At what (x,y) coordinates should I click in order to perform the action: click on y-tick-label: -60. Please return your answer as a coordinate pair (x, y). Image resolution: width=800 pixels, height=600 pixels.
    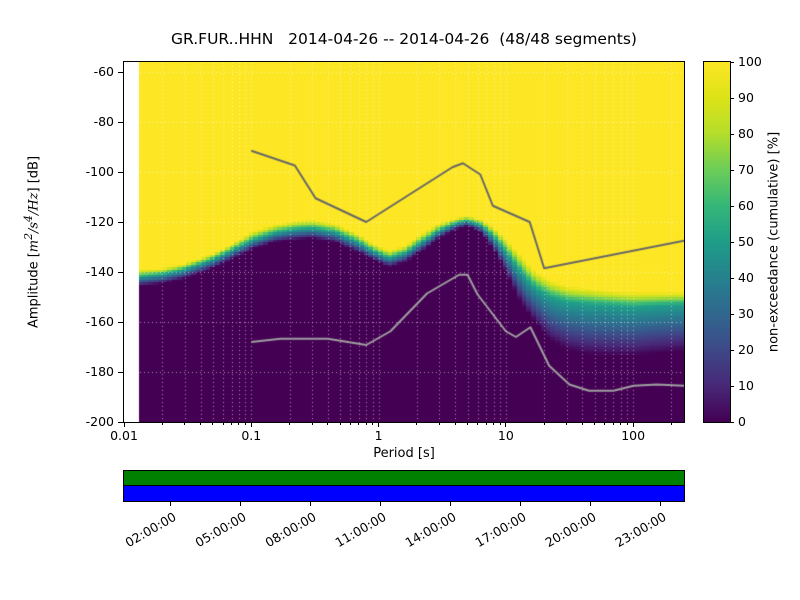
    Looking at the image, I should click on (103, 71).